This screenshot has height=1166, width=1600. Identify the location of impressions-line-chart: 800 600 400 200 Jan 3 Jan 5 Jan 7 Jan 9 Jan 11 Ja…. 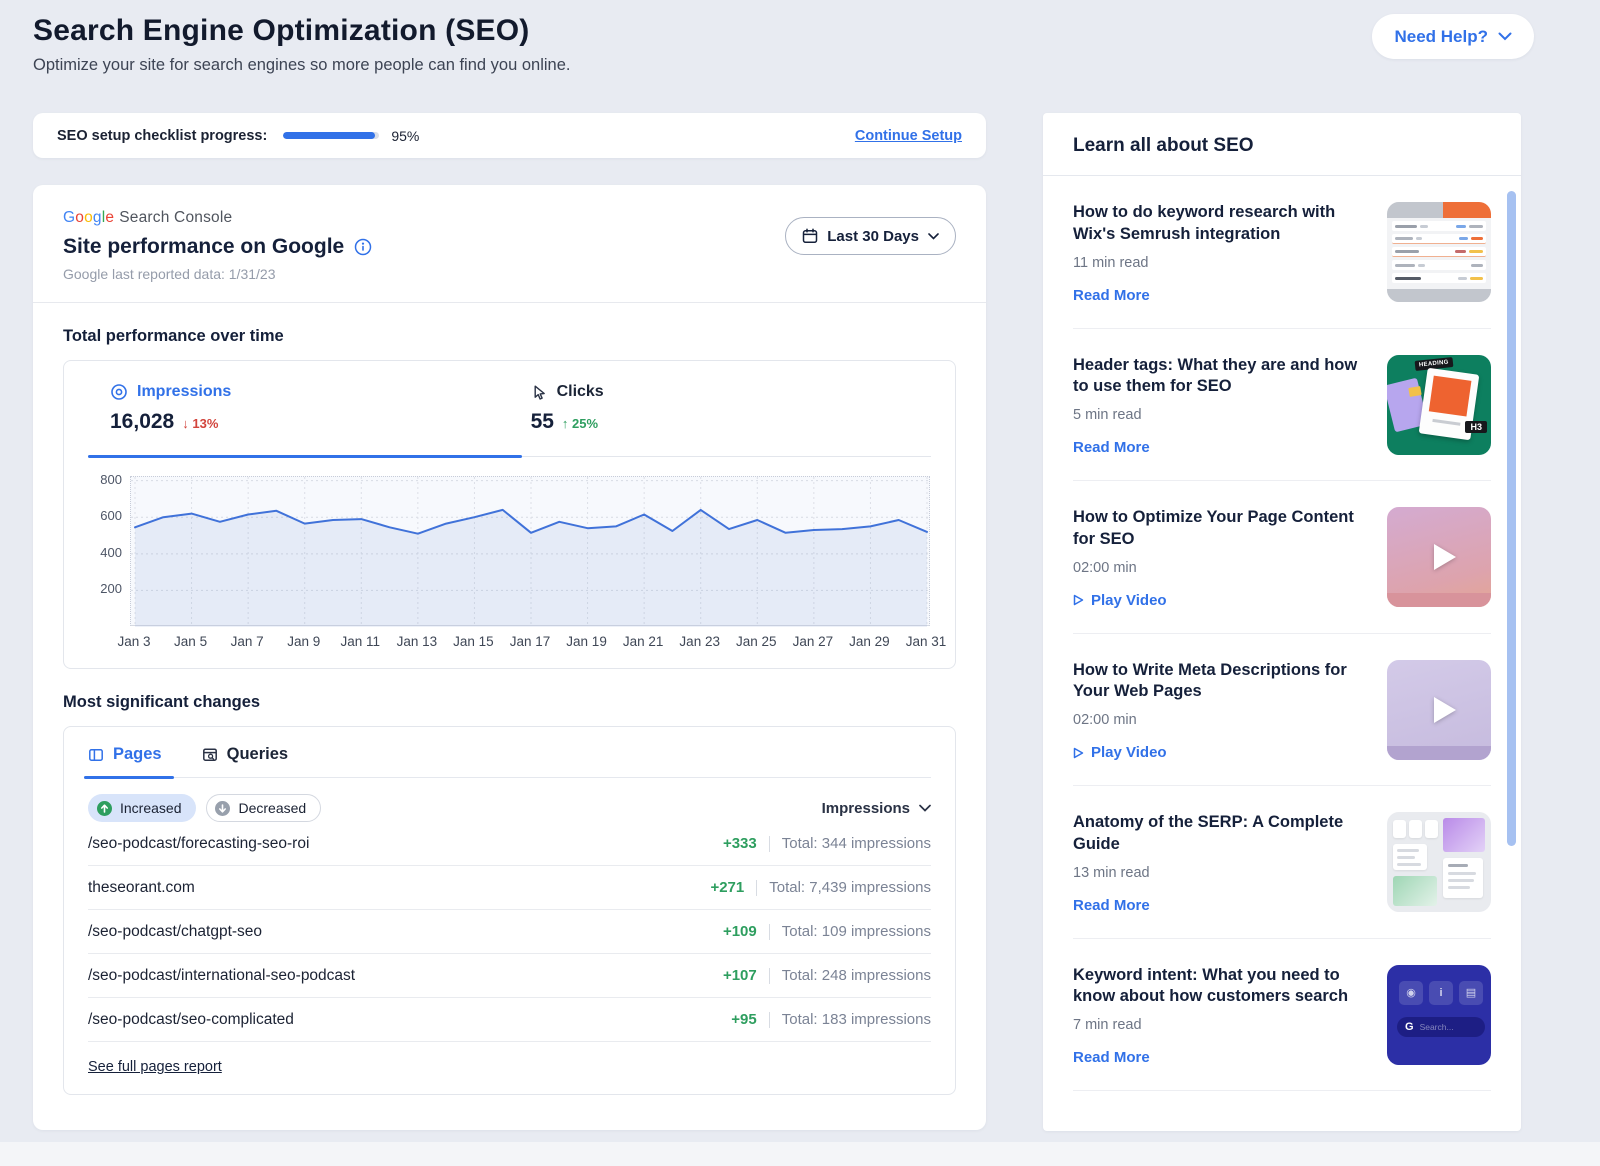
(517, 563).